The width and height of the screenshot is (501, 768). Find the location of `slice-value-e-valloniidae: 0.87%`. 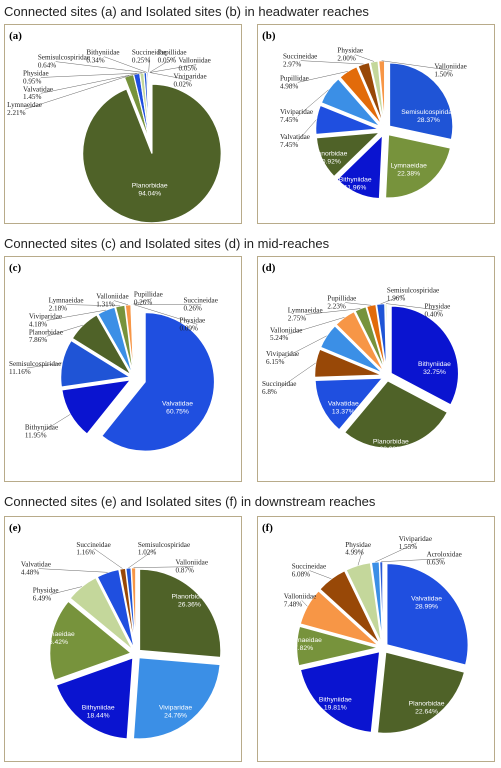

slice-value-e-valloniidae: 0.87% is located at coordinates (185, 571).